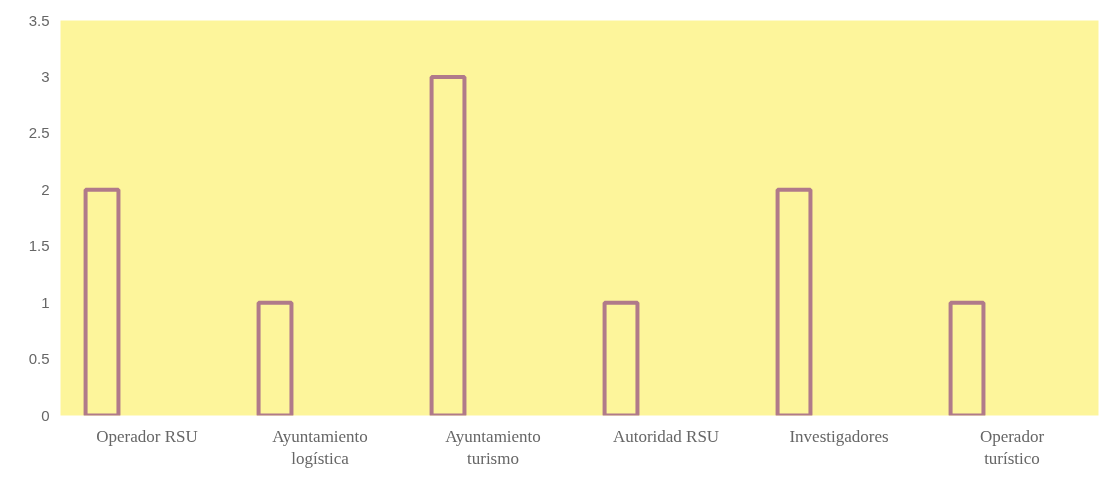 The width and height of the screenshot is (1102, 493). I want to click on y-tick-label: 2, so click(45, 189).